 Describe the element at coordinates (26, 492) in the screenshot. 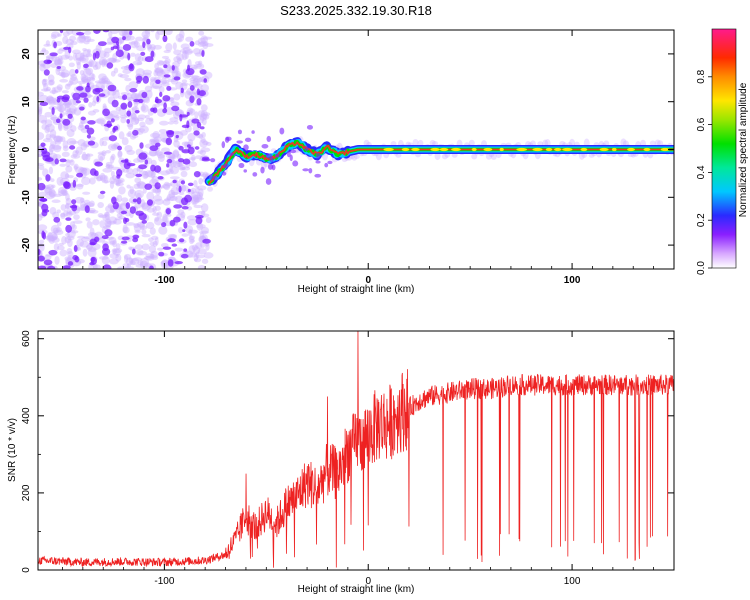

I see `snr-ytick-label: 200` at that location.